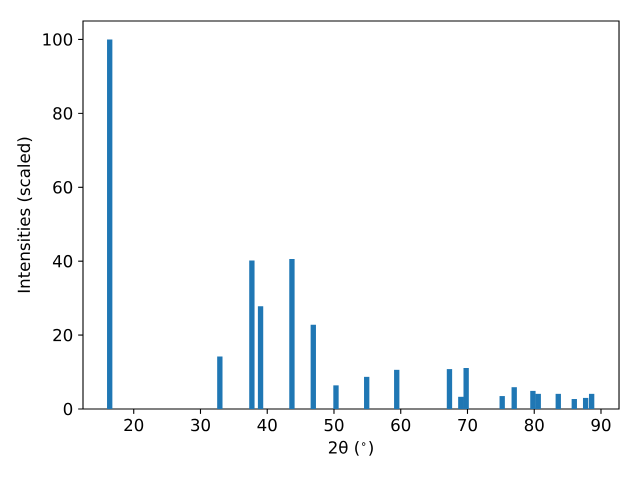  What do you see at coordinates (57, 39) in the screenshot?
I see `y-tick-label: 100` at bounding box center [57, 39].